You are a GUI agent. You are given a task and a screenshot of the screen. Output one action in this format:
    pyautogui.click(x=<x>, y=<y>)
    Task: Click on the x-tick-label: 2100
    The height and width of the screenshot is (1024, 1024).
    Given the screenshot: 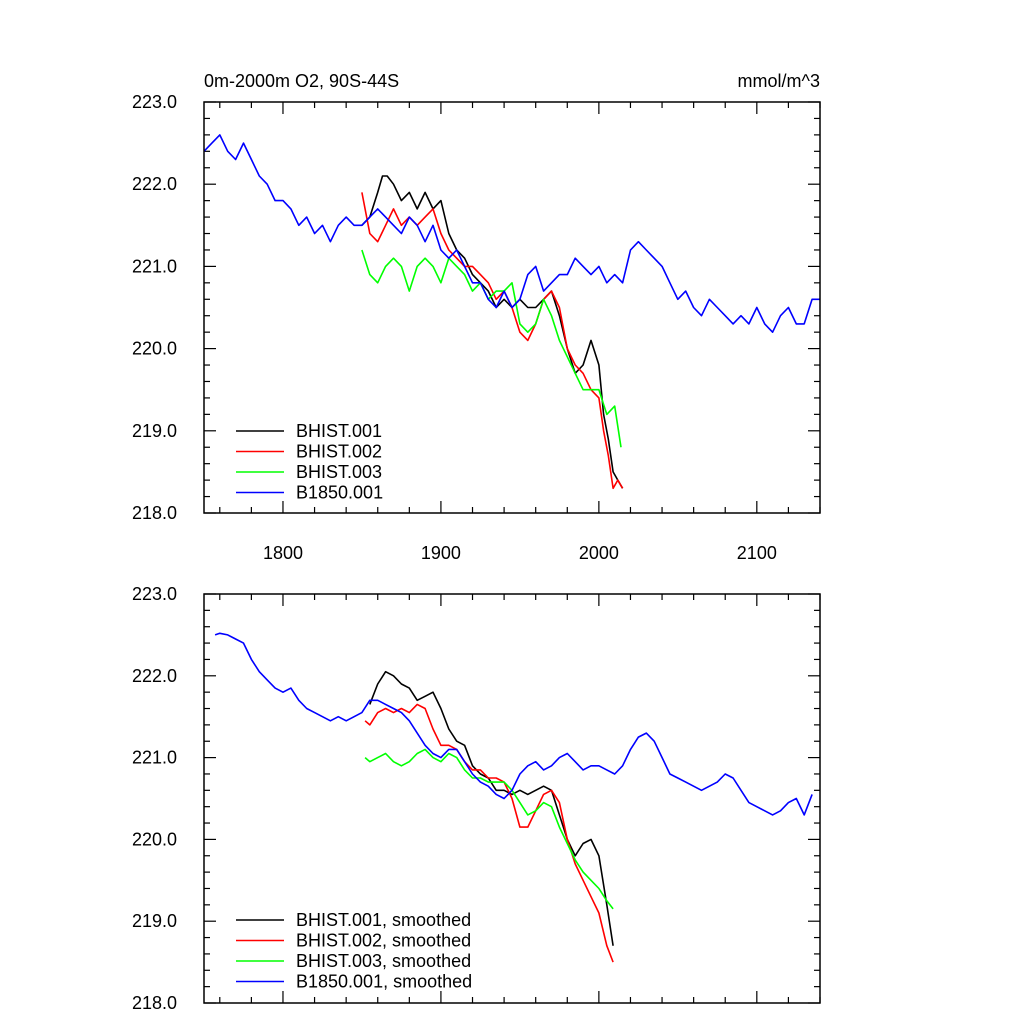 What is the action you would take?
    pyautogui.click(x=757, y=553)
    